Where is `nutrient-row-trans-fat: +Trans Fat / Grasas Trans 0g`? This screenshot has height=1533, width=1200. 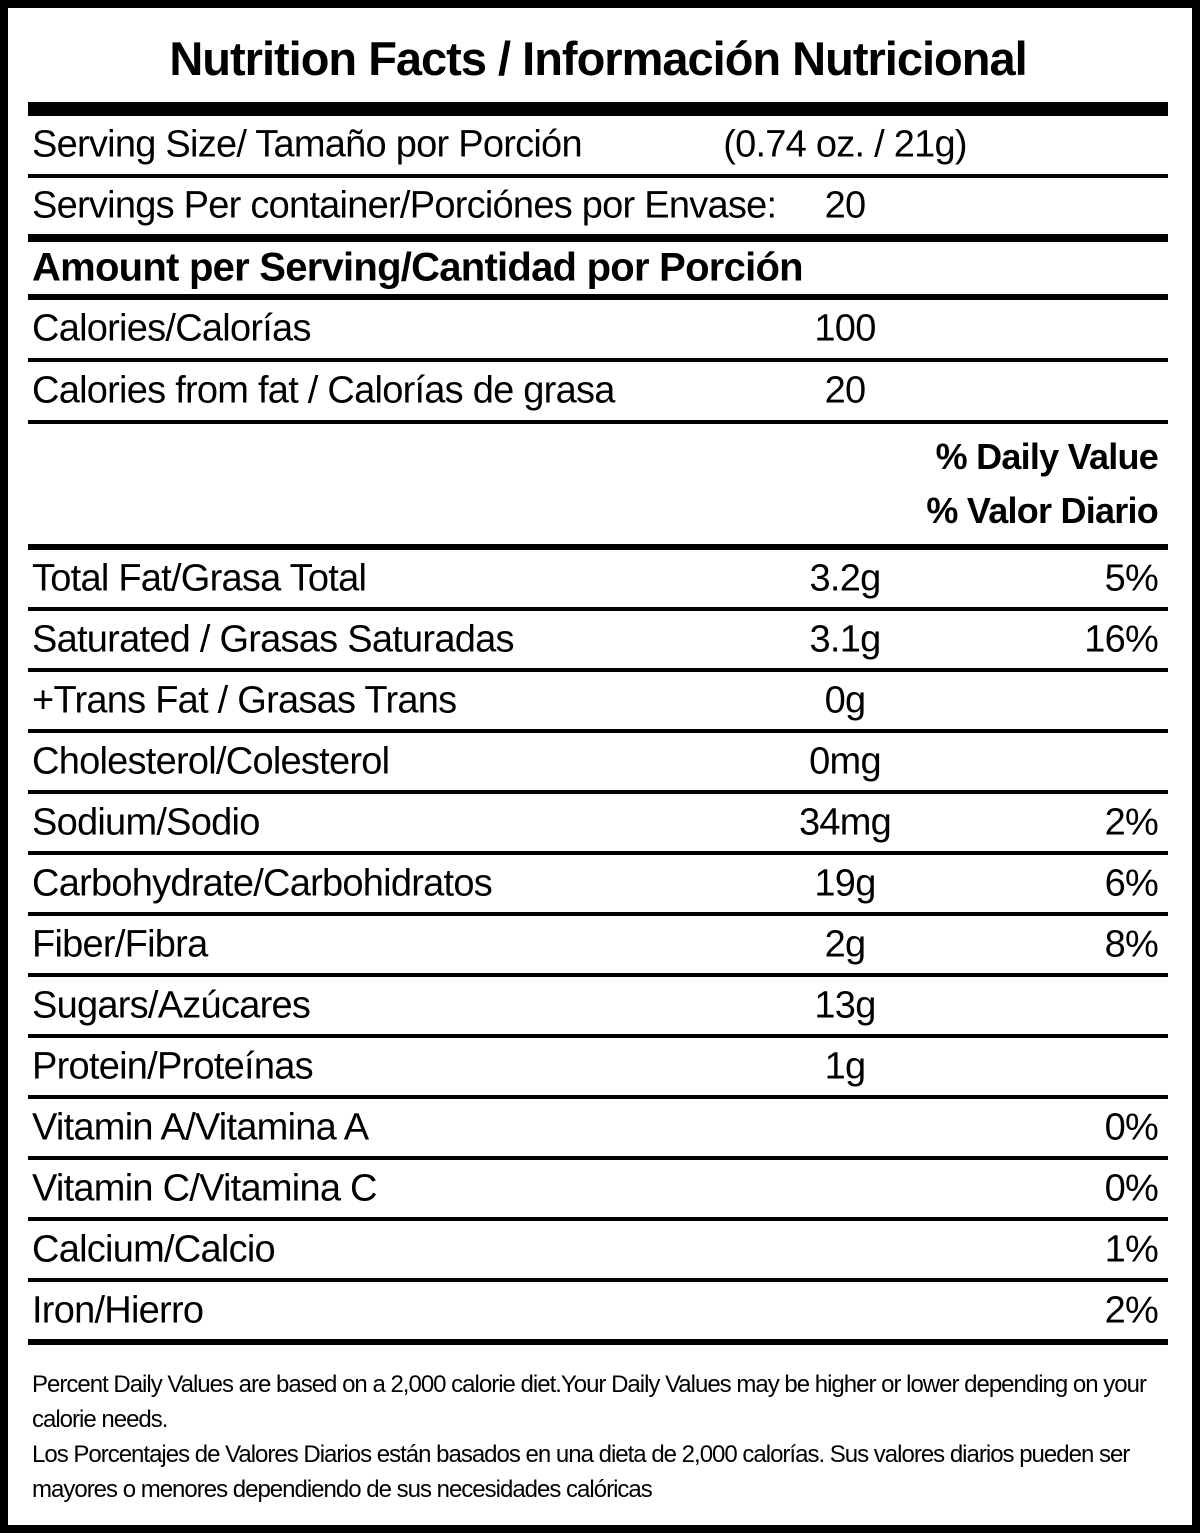 nutrient-row-trans-fat: +Trans Fat / Grasas Trans 0g is located at coordinates (598, 702).